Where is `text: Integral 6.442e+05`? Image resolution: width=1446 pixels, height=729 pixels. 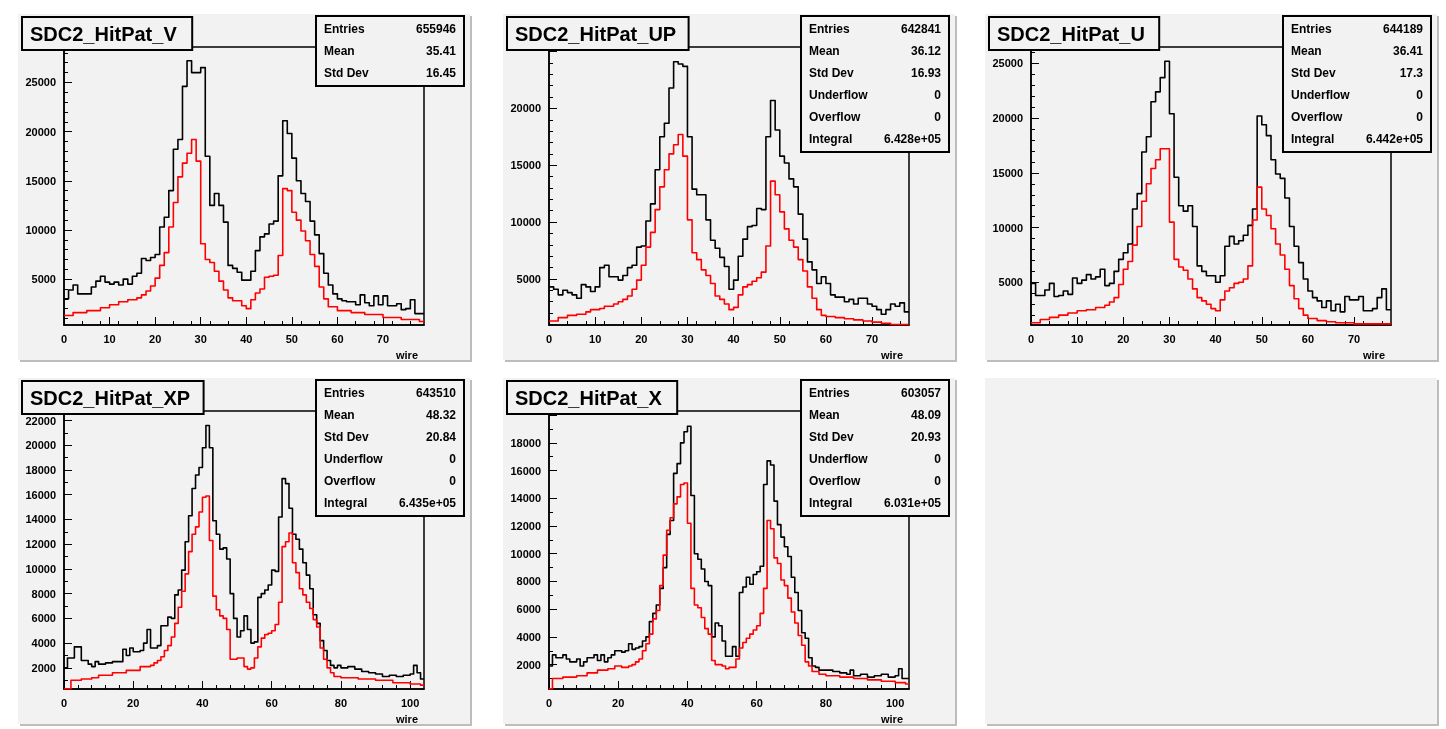
text: Integral 6.442e+05 is located at coordinates (1357, 139).